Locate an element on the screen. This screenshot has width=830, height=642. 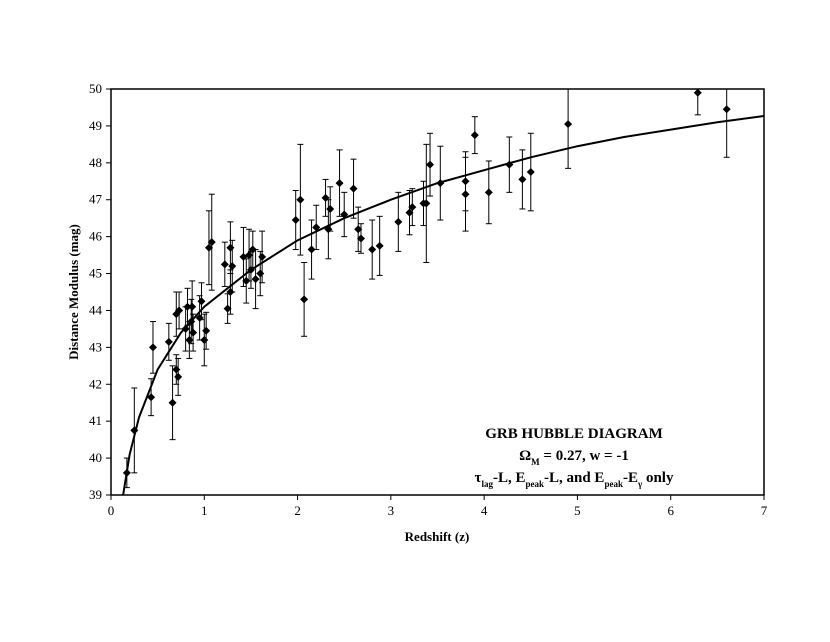
annotation-part: -L, and E is located at coordinates (574, 478).